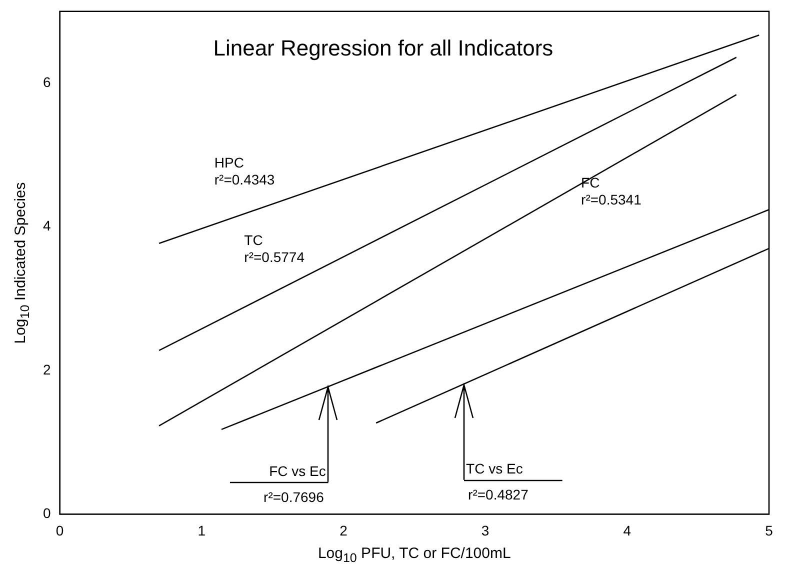 Image resolution: width=787 pixels, height=583 pixels. I want to click on text: Linear Regression for all Indicators, so click(383, 47).